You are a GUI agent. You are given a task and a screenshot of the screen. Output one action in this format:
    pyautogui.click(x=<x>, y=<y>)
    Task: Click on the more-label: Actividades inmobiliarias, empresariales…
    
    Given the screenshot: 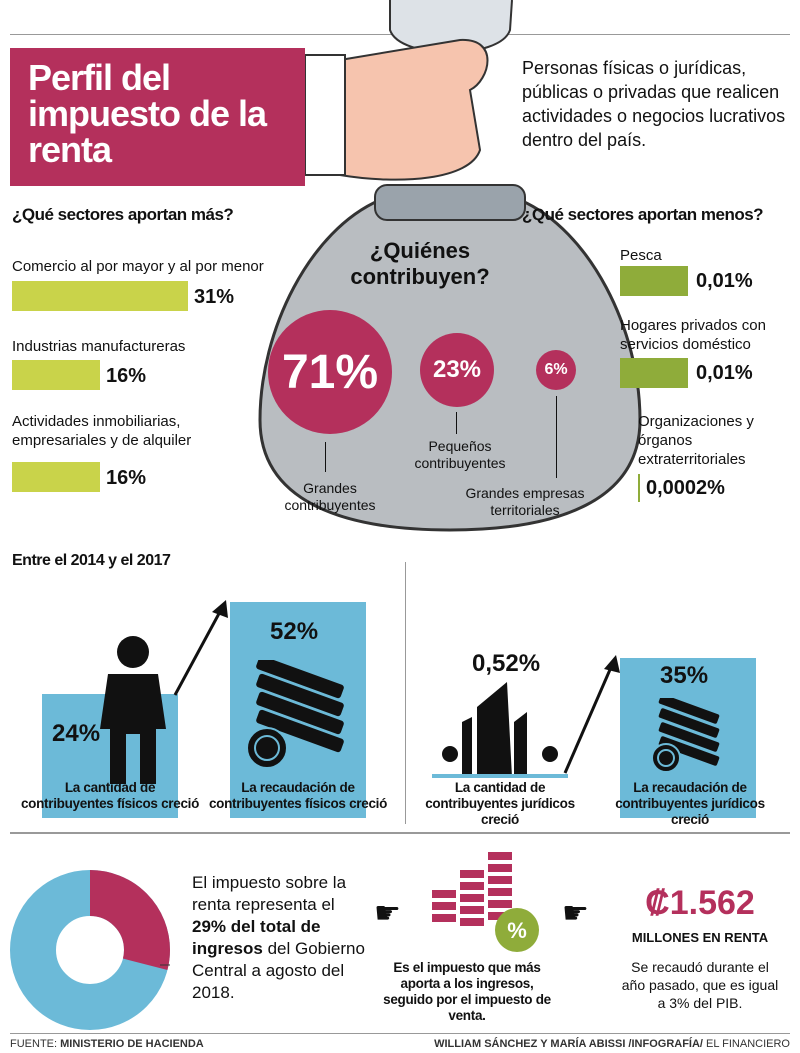 What is the action you would take?
    pyautogui.click(x=102, y=431)
    